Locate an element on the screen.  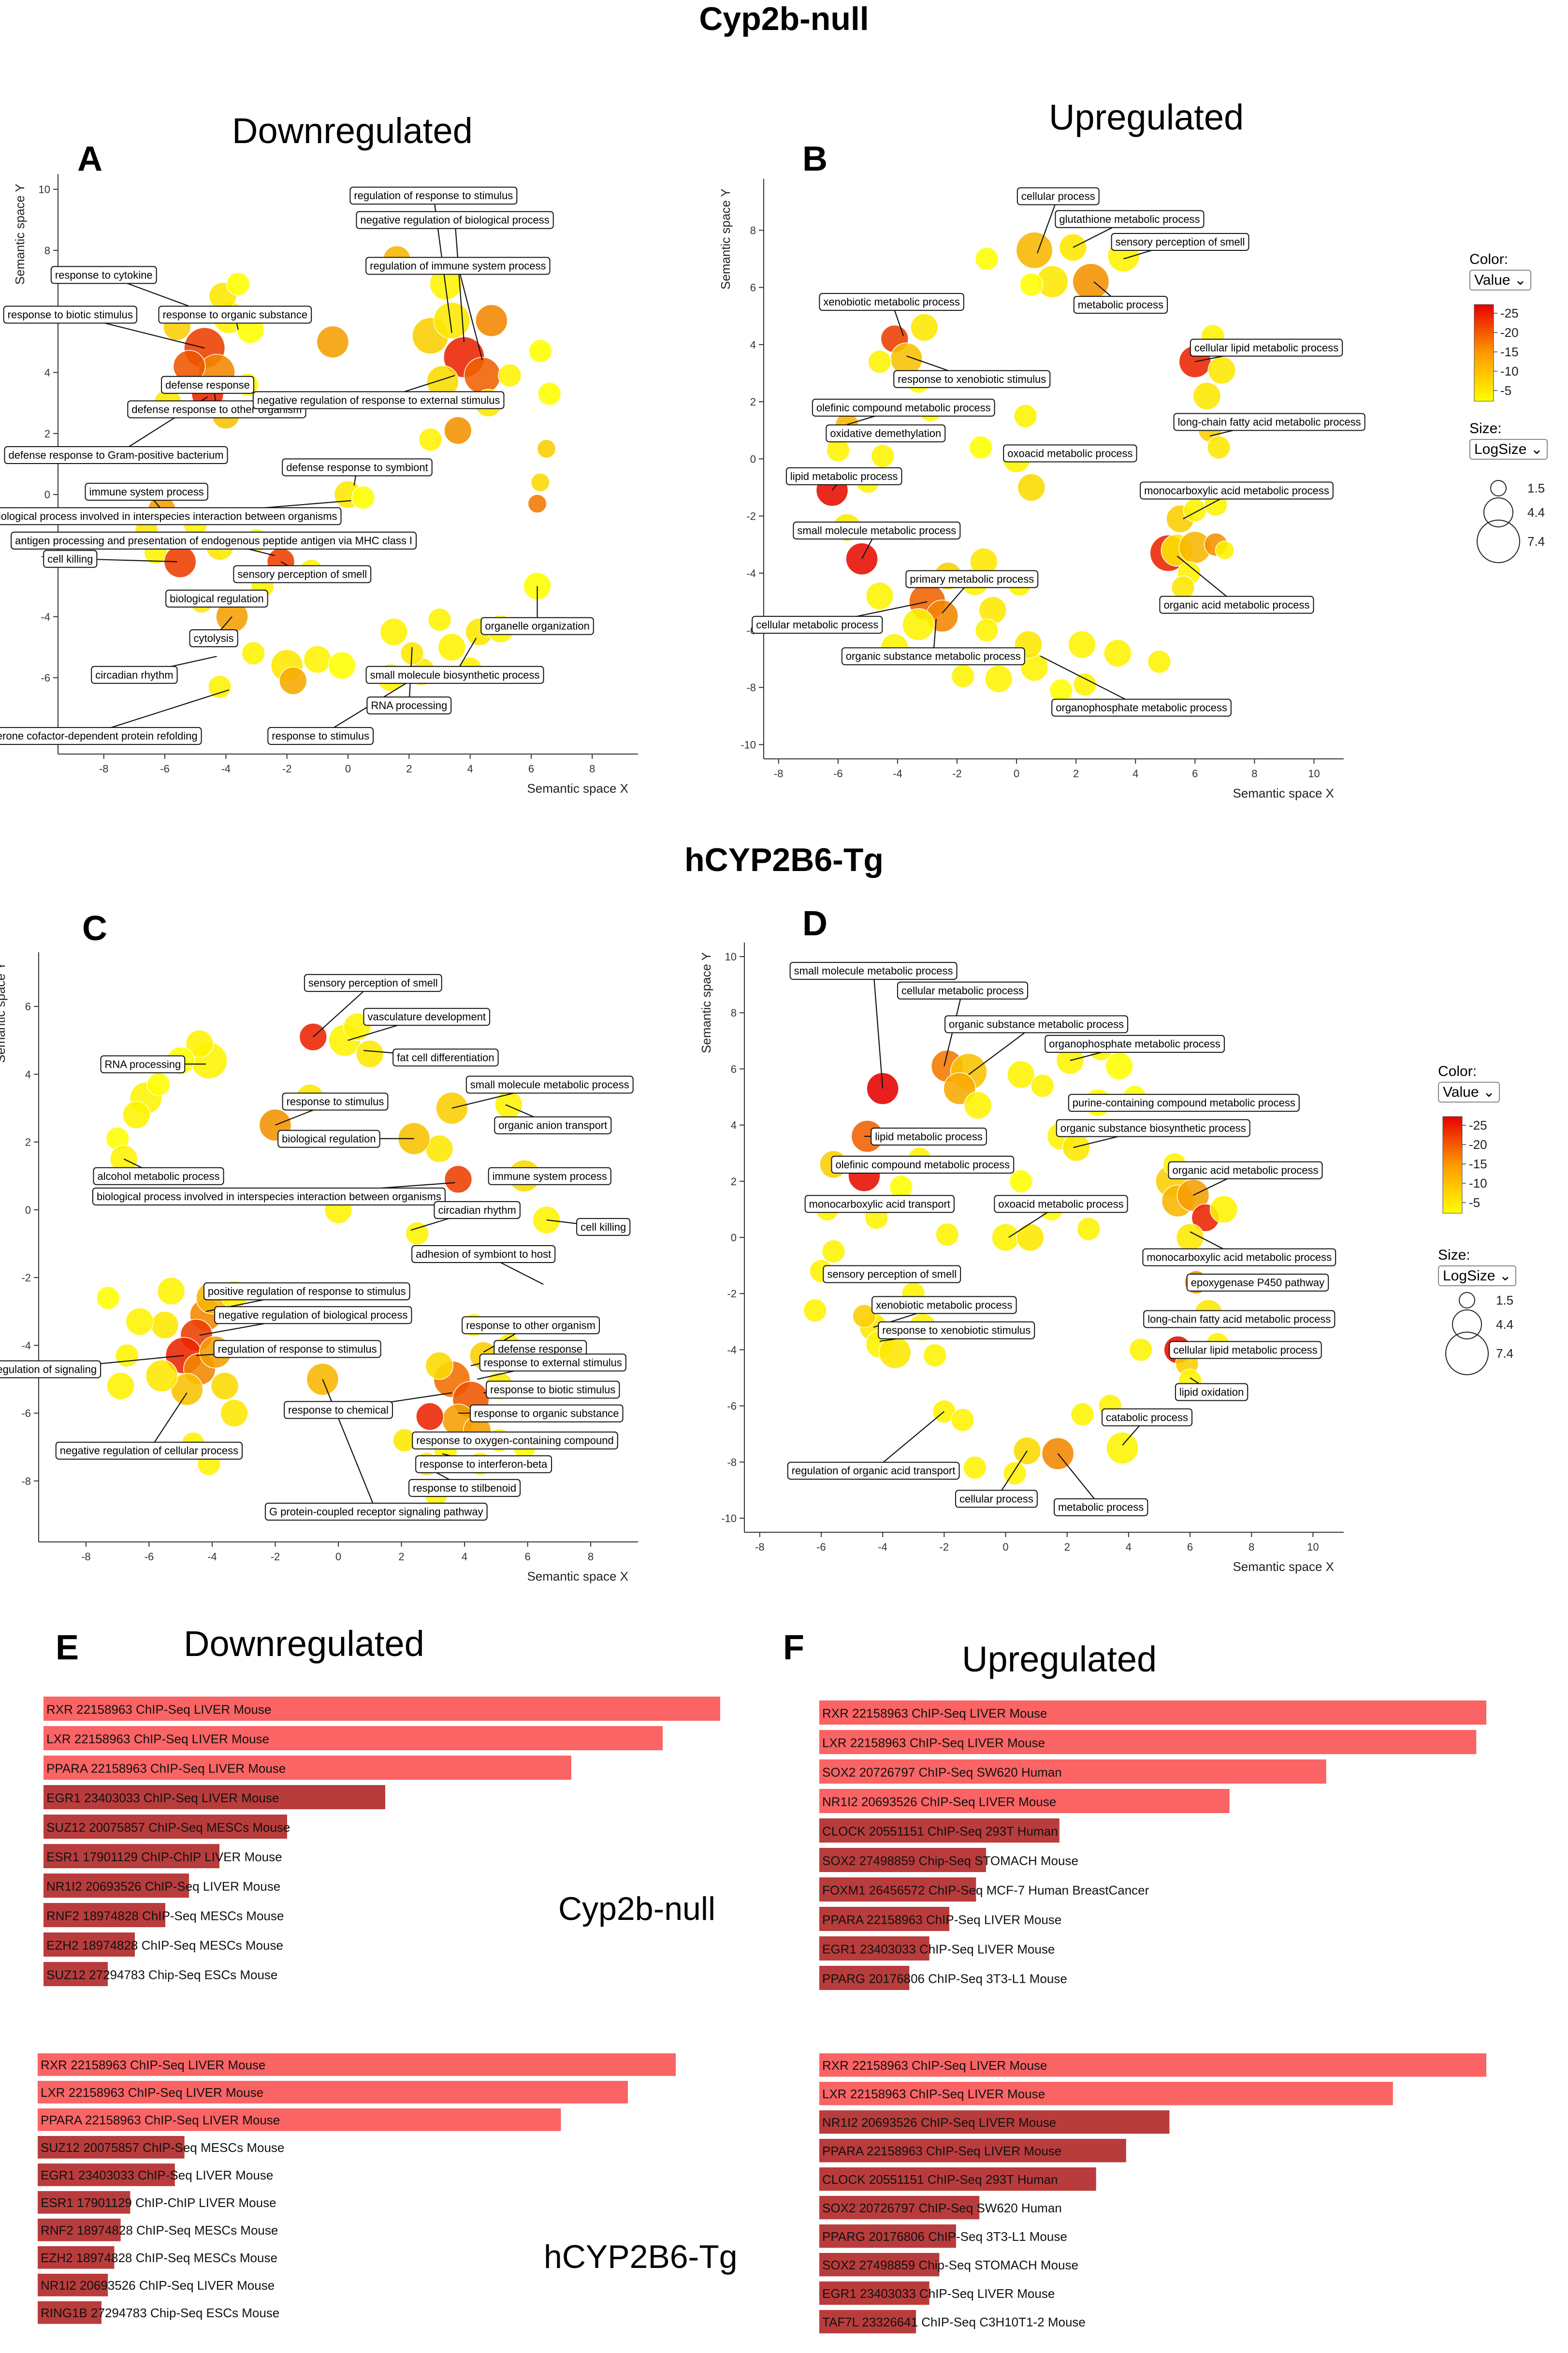
size-select: LogSize ⌄ is located at coordinates (1508, 449).